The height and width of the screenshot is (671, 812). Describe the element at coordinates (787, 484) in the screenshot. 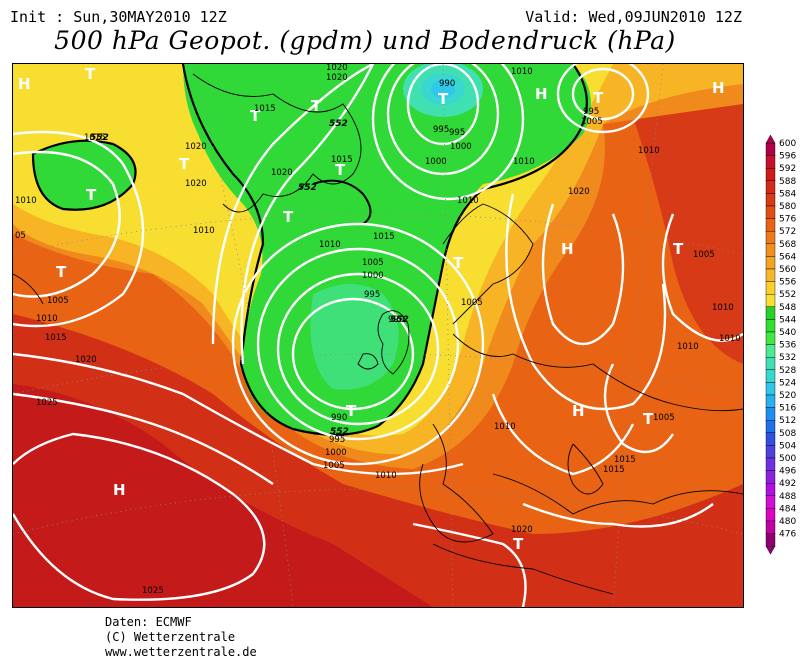

I see `scale-label: 492` at that location.